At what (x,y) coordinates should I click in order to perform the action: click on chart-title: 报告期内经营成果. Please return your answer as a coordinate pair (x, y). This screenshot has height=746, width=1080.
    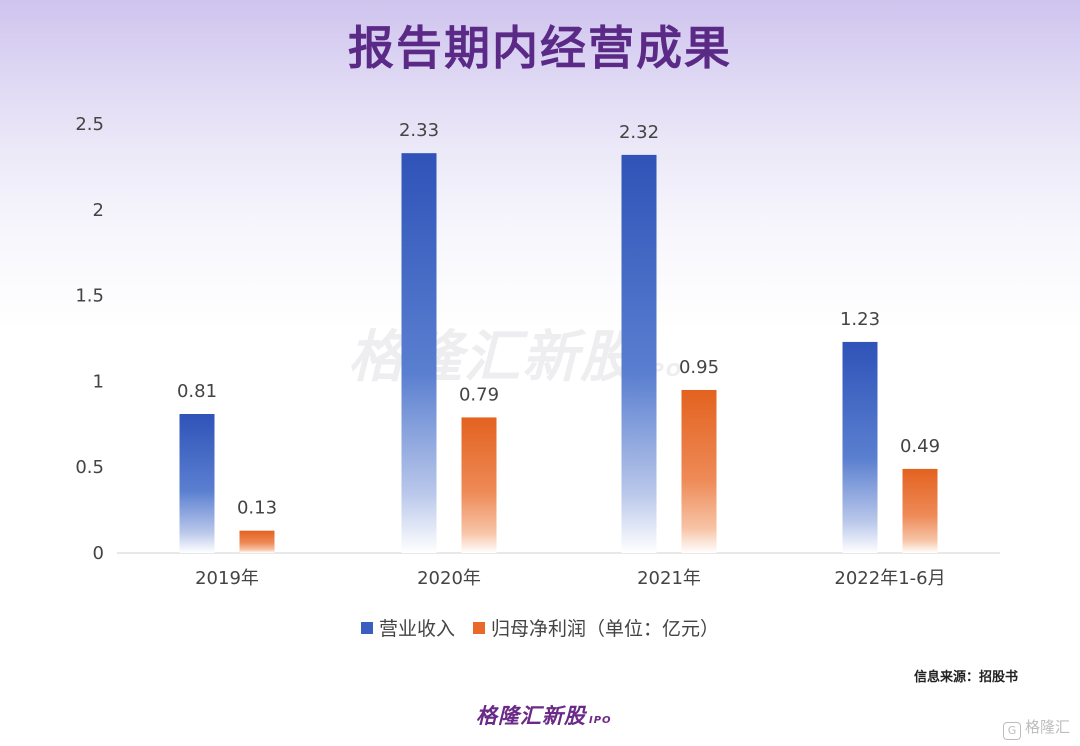
    Looking at the image, I should click on (540, 48).